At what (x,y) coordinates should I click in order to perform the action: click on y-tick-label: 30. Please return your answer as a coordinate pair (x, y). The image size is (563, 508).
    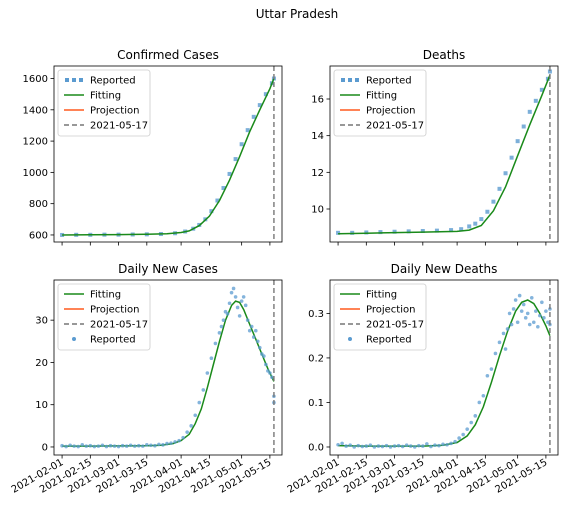
    Looking at the image, I should click on (41, 321).